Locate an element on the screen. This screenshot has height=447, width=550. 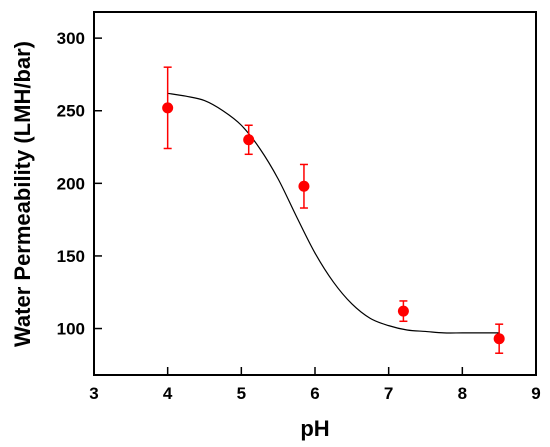
x-tick-label: 5 is located at coordinates (241, 393).